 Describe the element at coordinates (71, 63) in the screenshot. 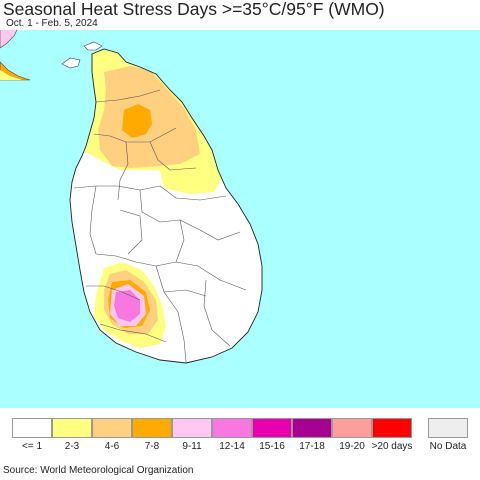

I see `jaffna-islands` at that location.